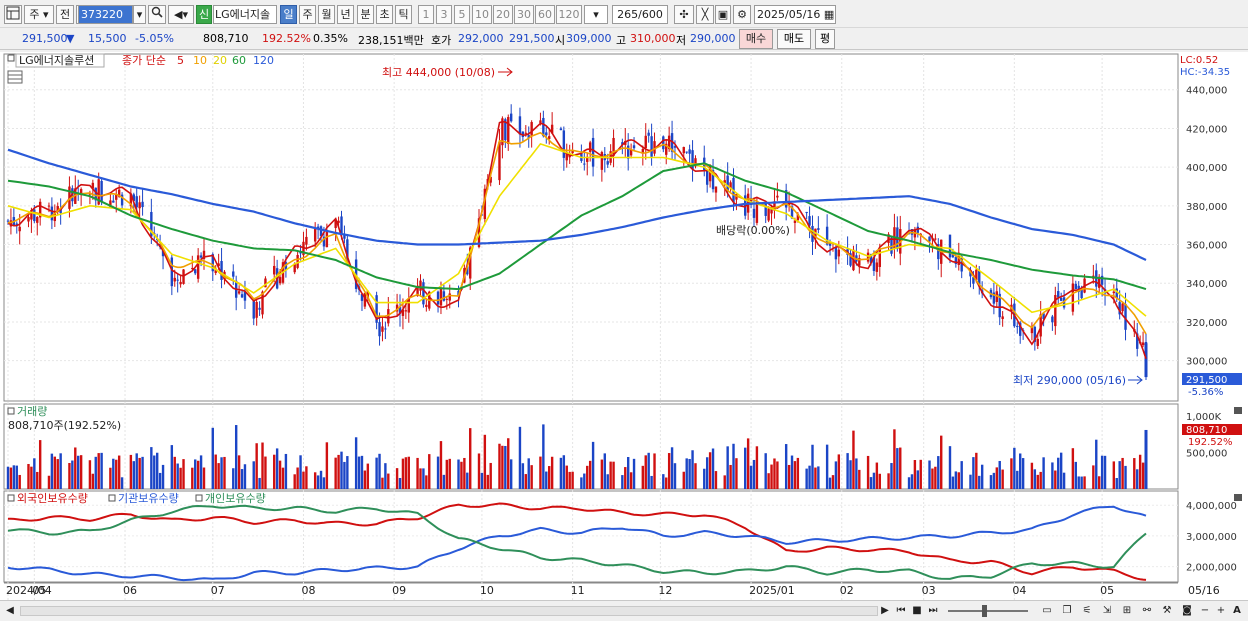  Describe the element at coordinates (482, 14) in the screenshot. I see `interval-10: 10` at that location.